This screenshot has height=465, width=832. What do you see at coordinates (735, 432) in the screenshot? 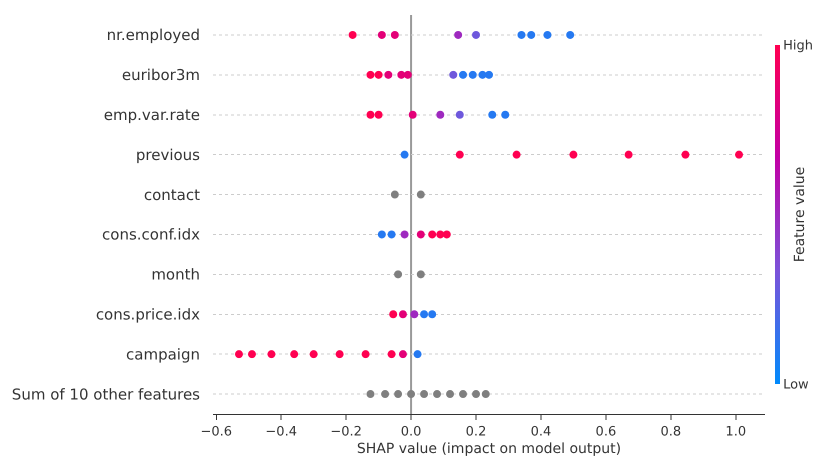
I see `x-tick-label: 1.0` at bounding box center [735, 432].